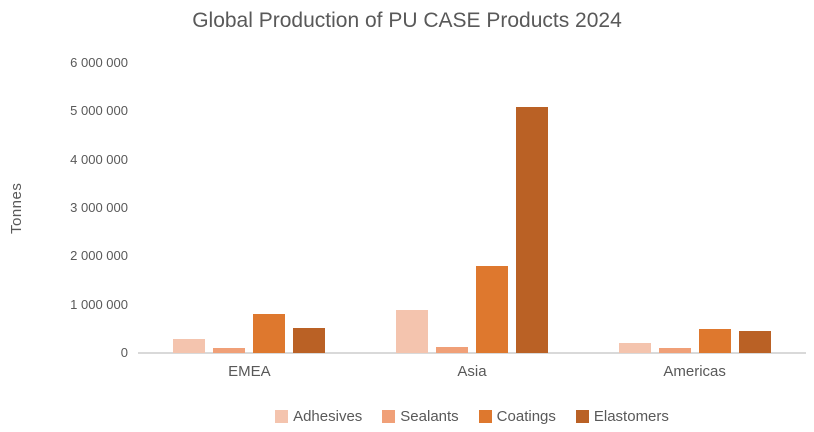 This screenshot has height=432, width=814. I want to click on x-category-label-emea: EMEA, so click(249, 371).